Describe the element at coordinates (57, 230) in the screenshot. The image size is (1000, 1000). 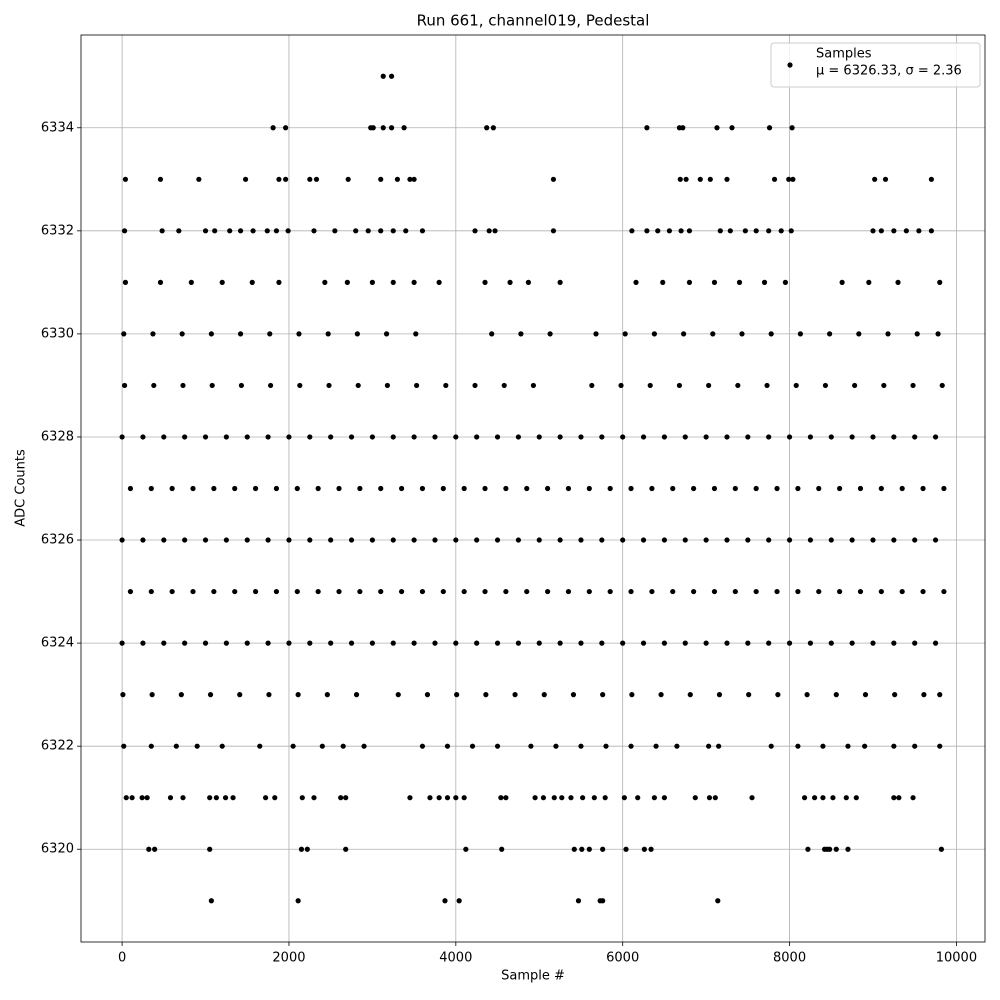
I see `y-tick-label: 6332` at that location.